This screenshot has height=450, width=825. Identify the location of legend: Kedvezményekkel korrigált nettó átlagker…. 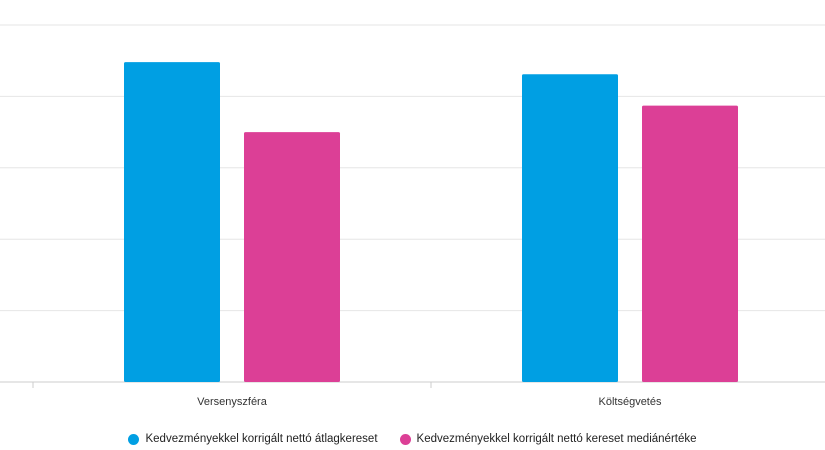
(412, 439).